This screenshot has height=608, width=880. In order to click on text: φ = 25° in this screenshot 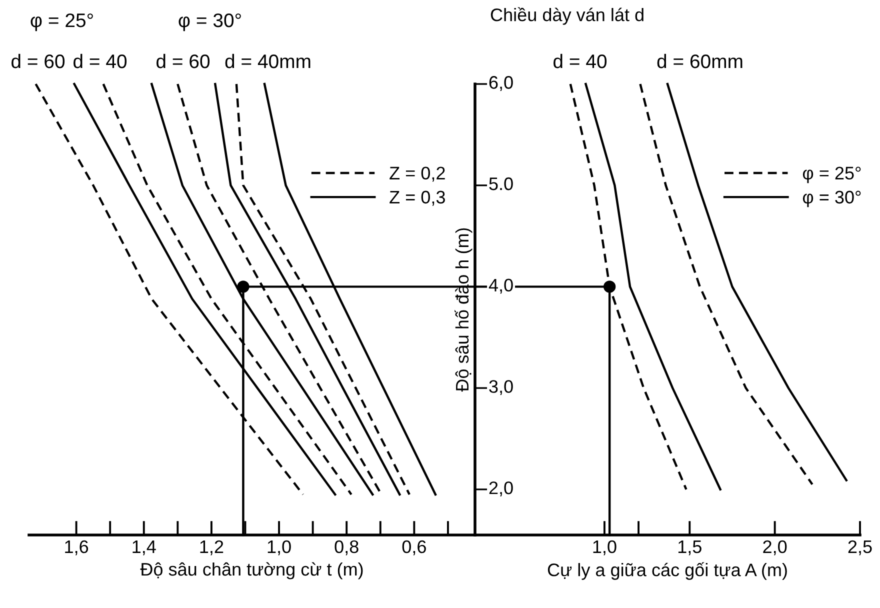, I will do `click(61, 22)`.